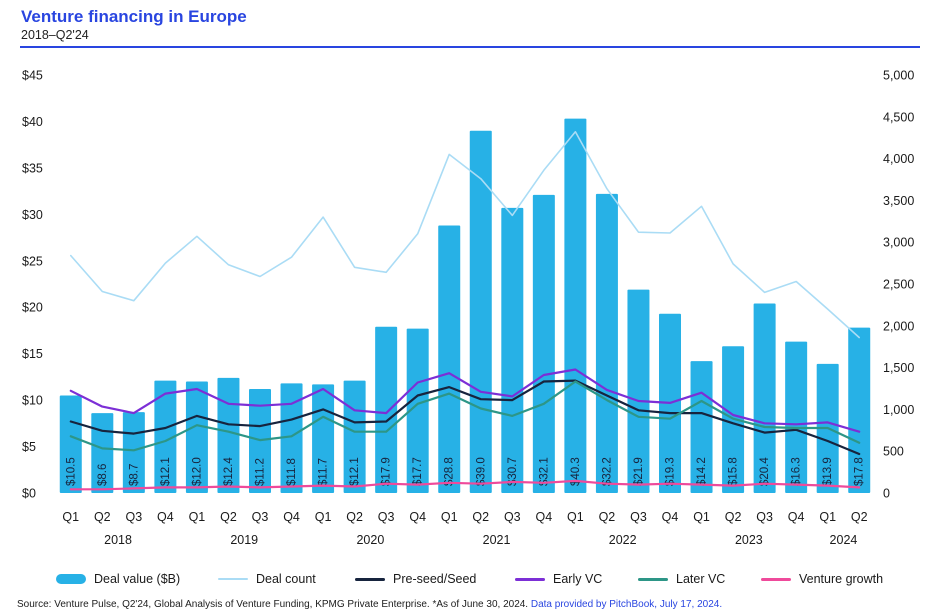  Describe the element at coordinates (233, 579) in the screenshot. I see `deal-count-swatch-icon` at that location.